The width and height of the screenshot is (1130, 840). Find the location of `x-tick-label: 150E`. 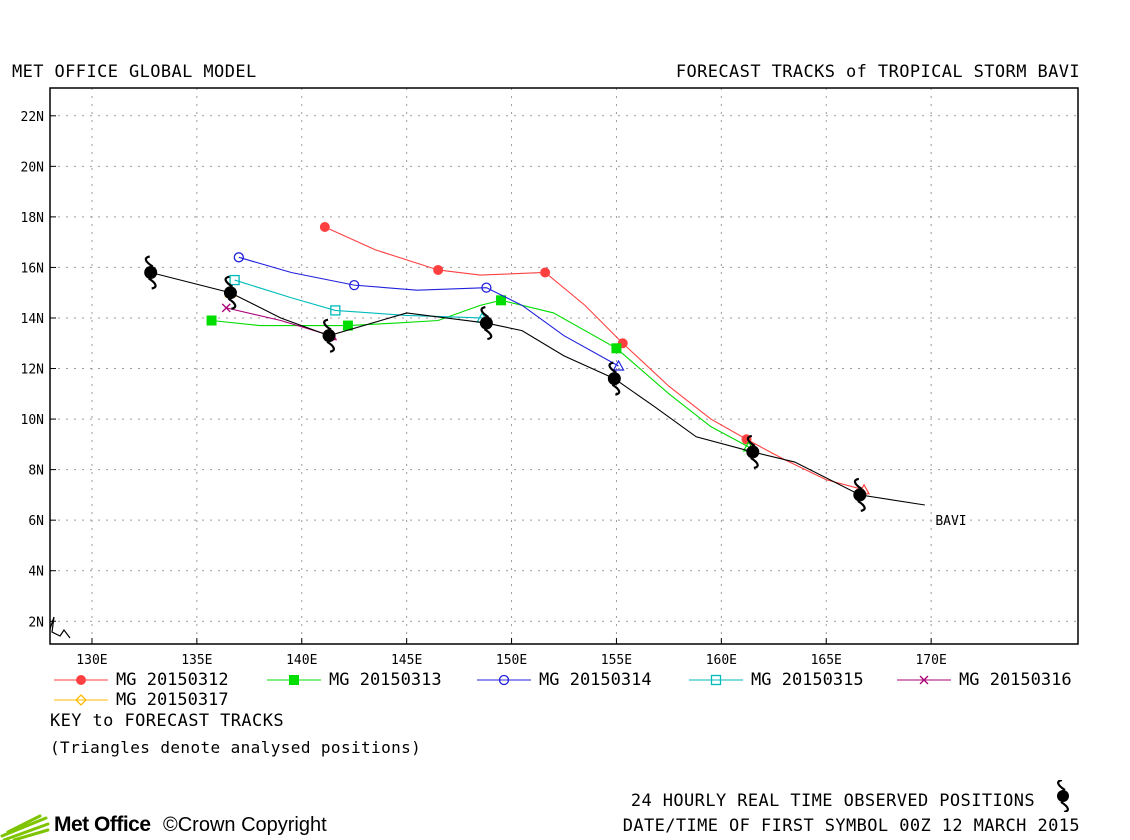

x-tick-label: 150E is located at coordinates (511, 660).